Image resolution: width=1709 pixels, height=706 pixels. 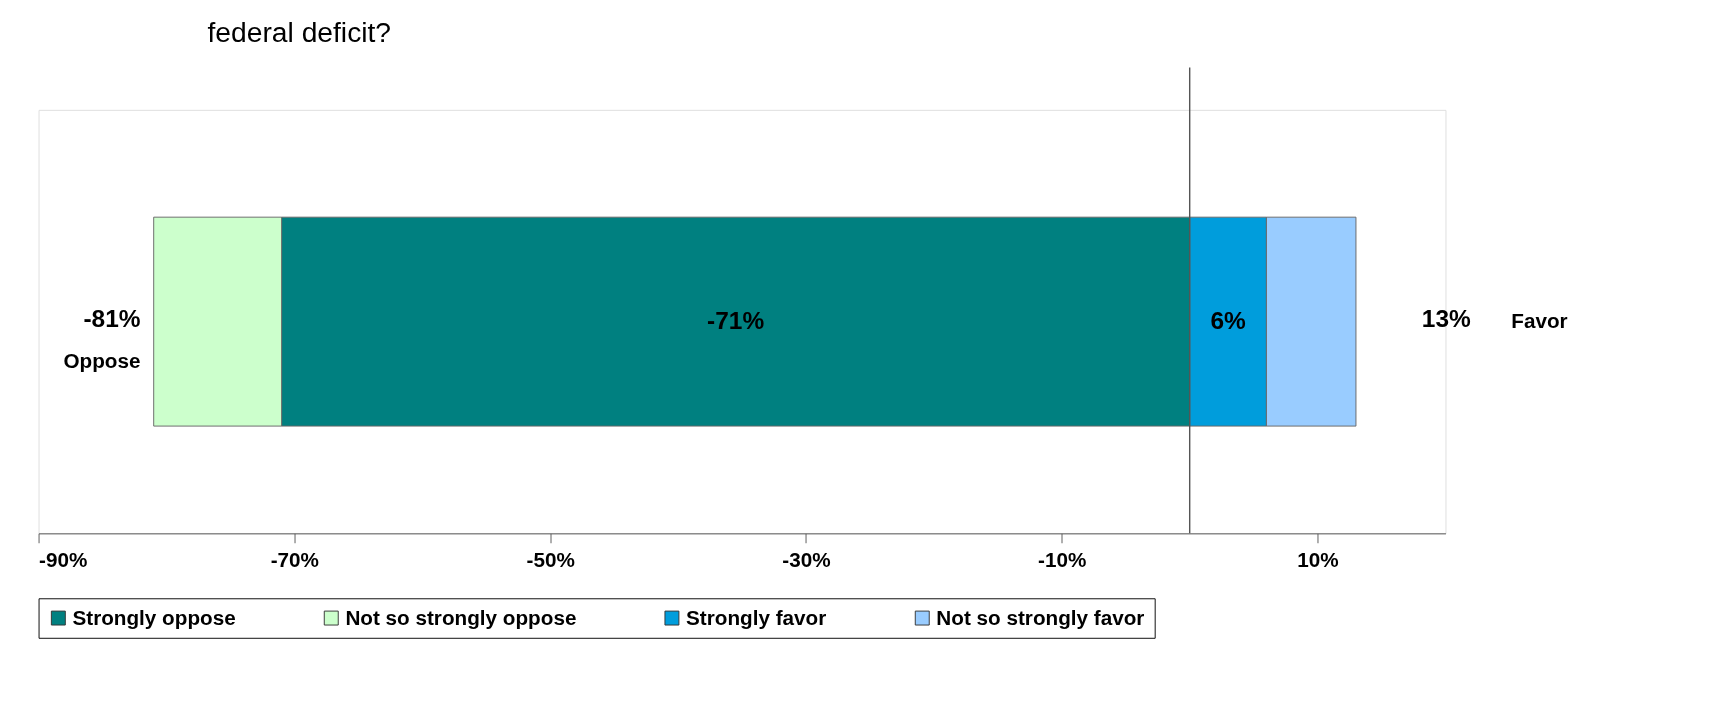 I want to click on annotation: -81%, so click(x=112, y=319).